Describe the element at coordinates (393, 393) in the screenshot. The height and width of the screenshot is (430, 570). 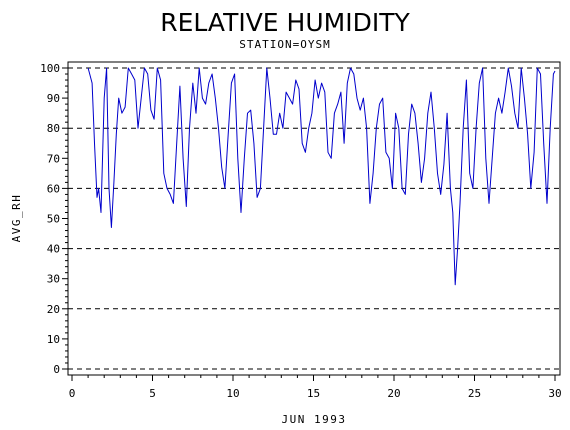
I see `x-tick-label-20: 20` at that location.